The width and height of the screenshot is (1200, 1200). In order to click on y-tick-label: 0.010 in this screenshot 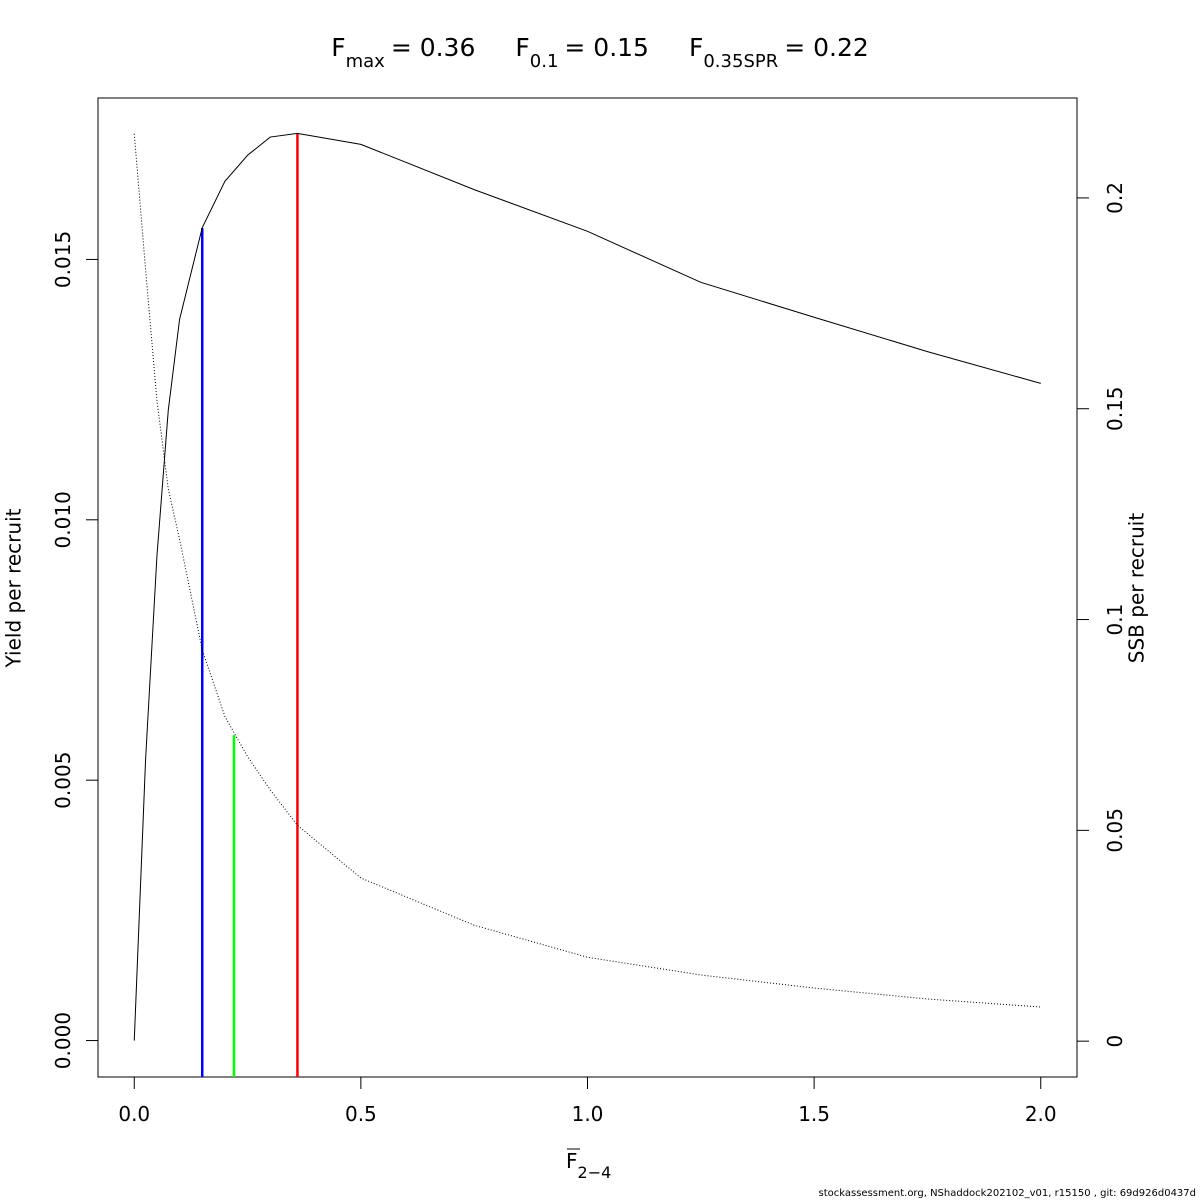, I will do `click(63, 519)`.